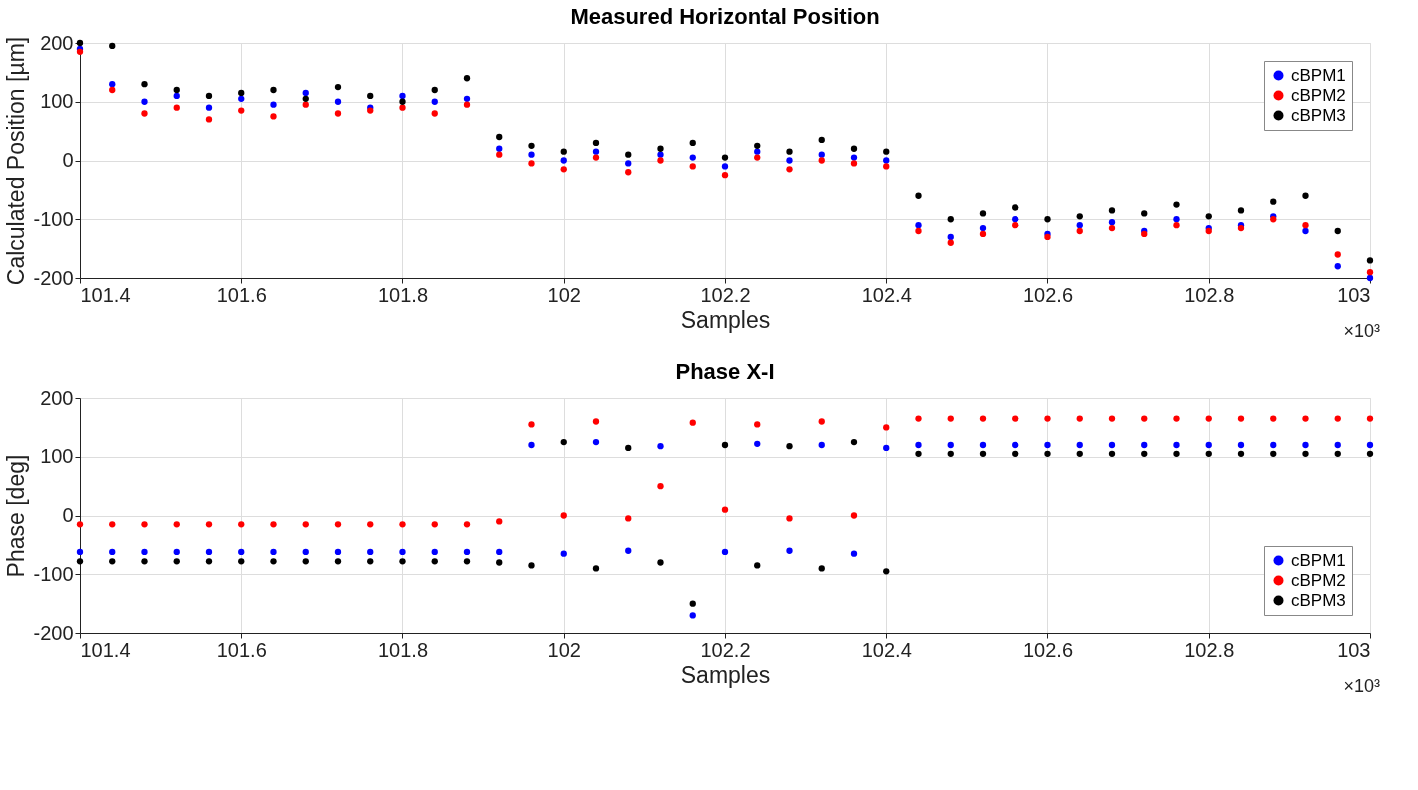 The image size is (1418, 790). I want to click on chart-title: Measured Horizontal Position, so click(725, 16).